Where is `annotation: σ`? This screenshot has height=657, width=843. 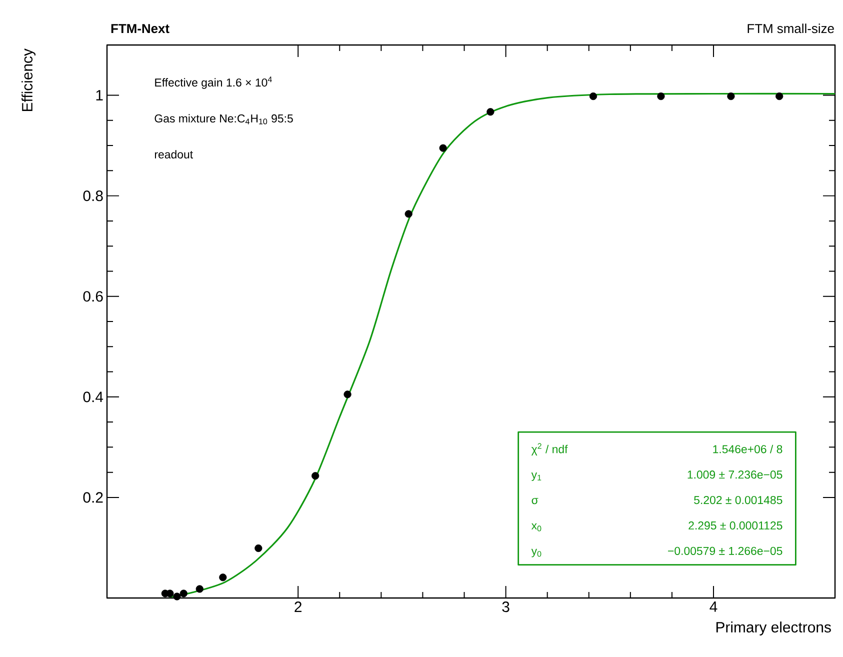 annotation: σ is located at coordinates (535, 501).